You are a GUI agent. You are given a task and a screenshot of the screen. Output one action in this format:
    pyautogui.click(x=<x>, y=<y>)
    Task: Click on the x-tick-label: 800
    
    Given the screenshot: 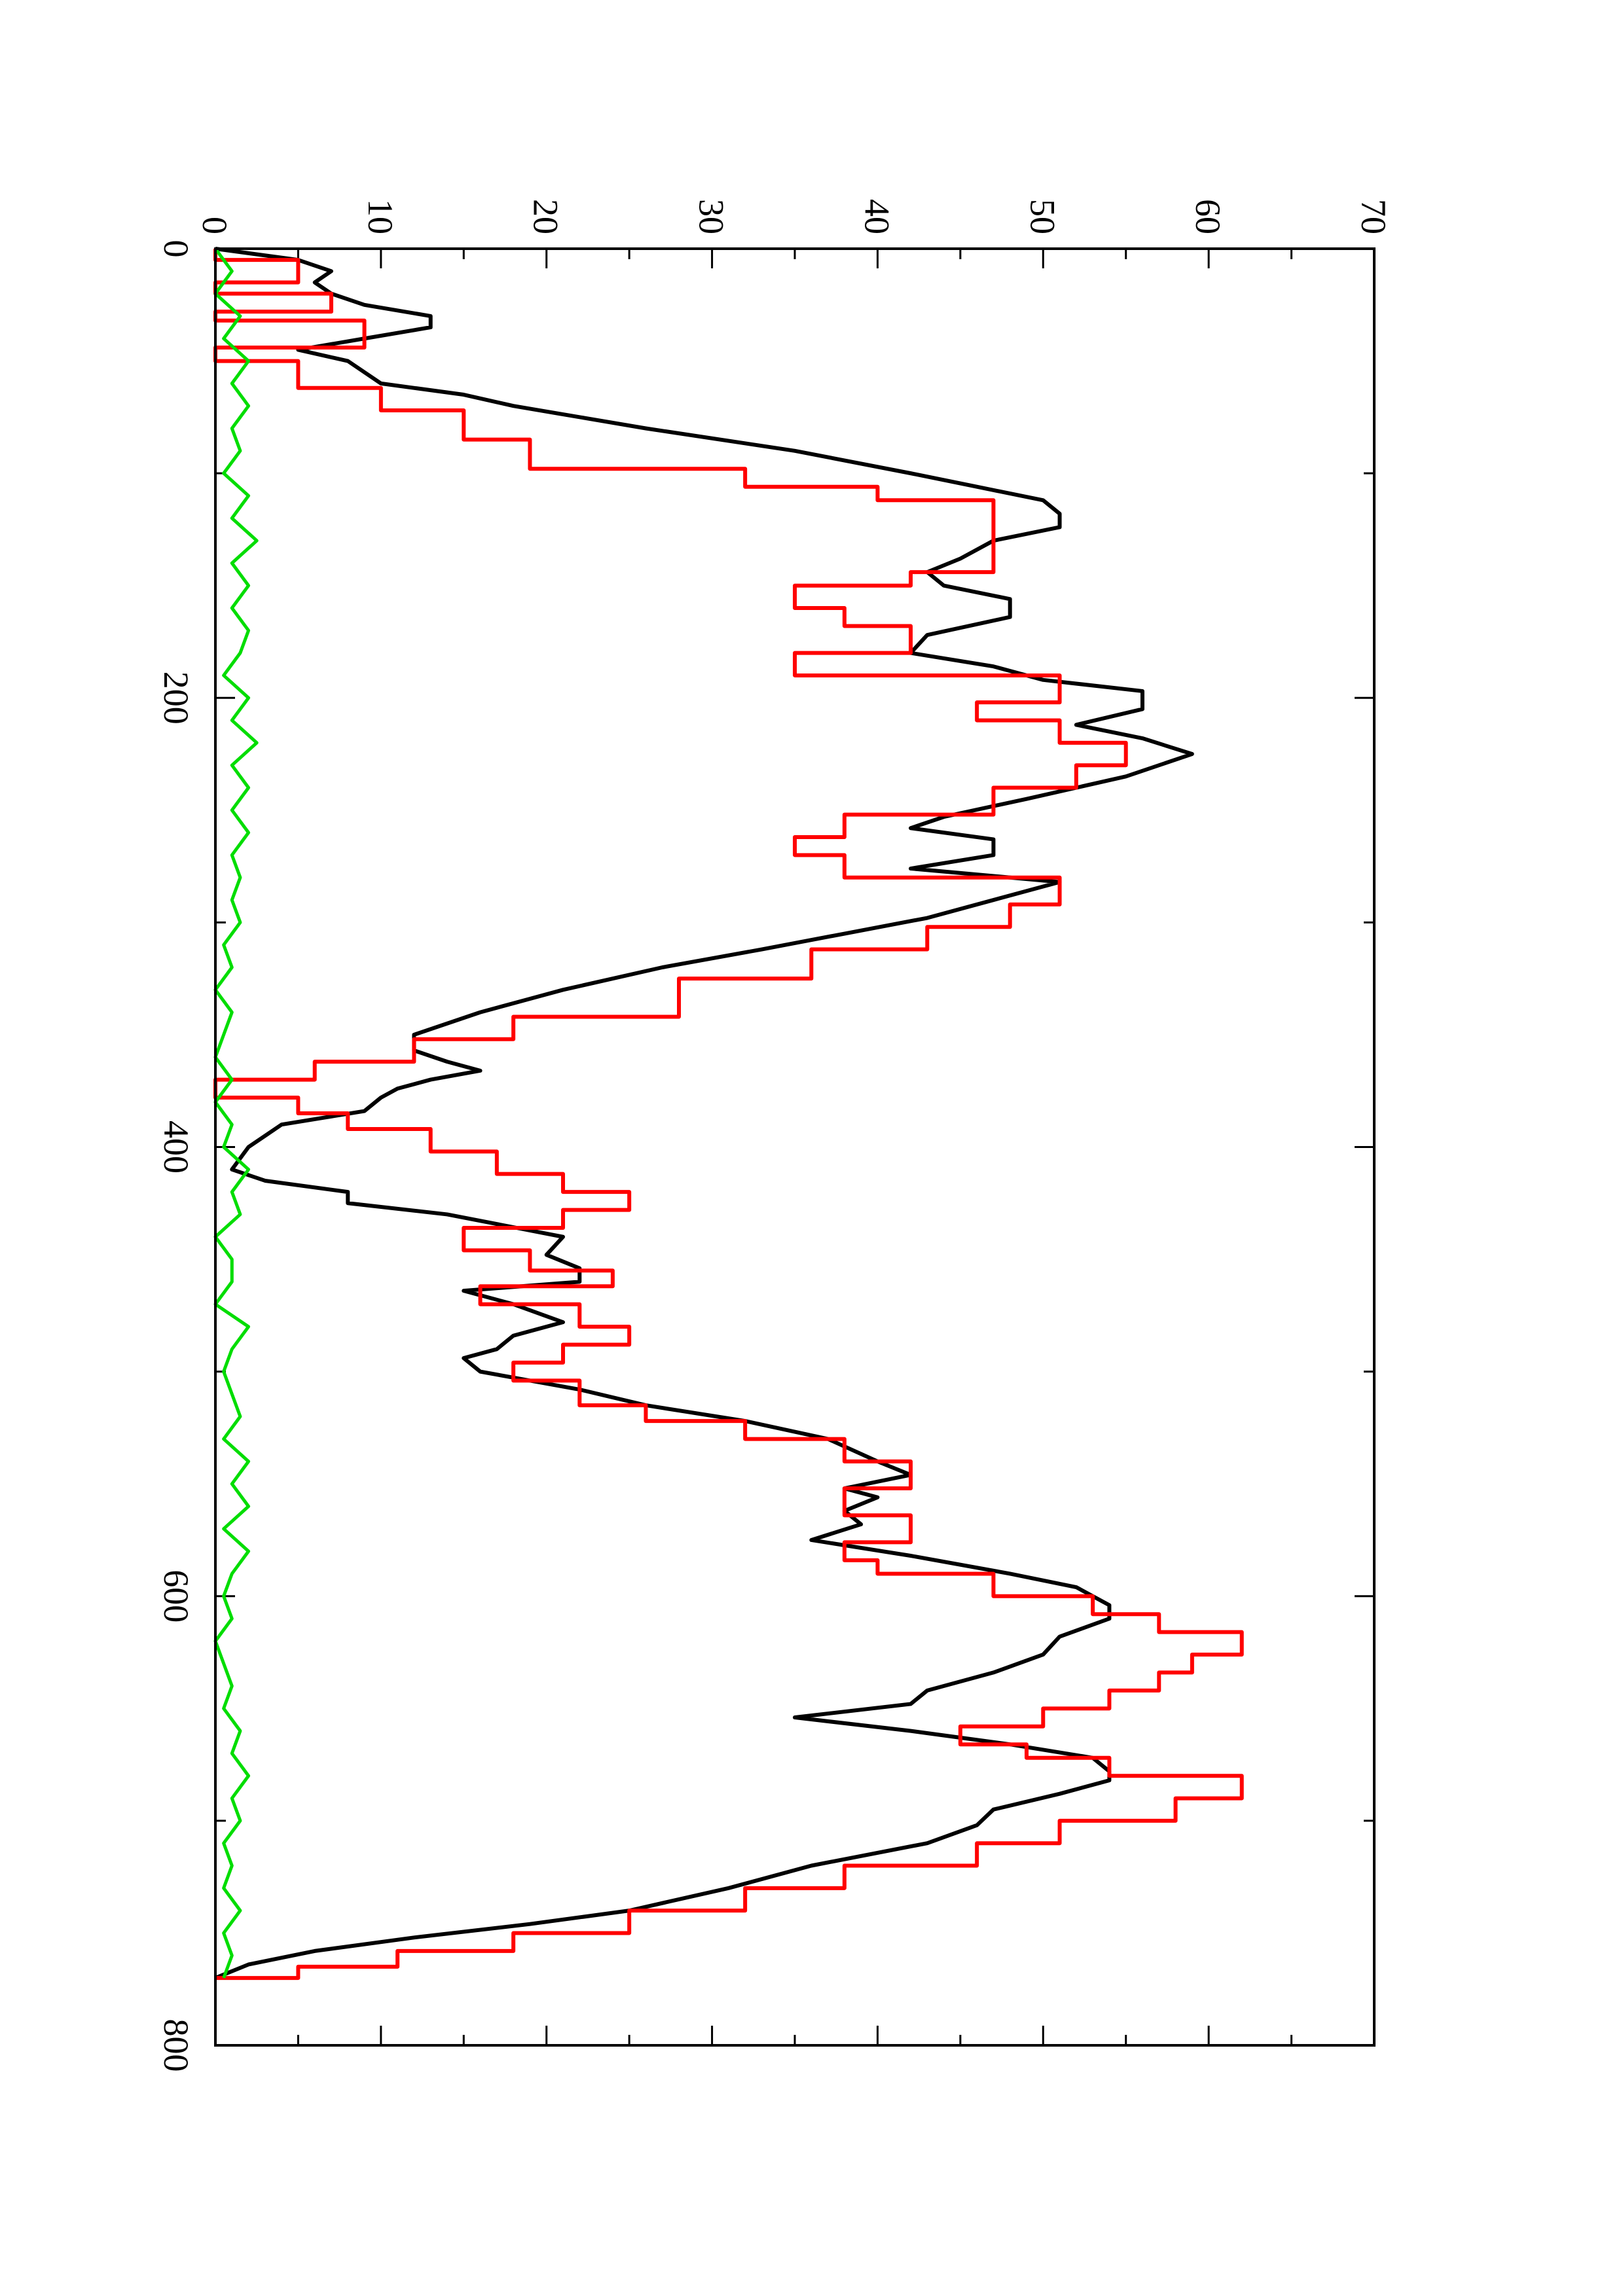 What is the action you would take?
    pyautogui.click(x=176, y=2046)
    